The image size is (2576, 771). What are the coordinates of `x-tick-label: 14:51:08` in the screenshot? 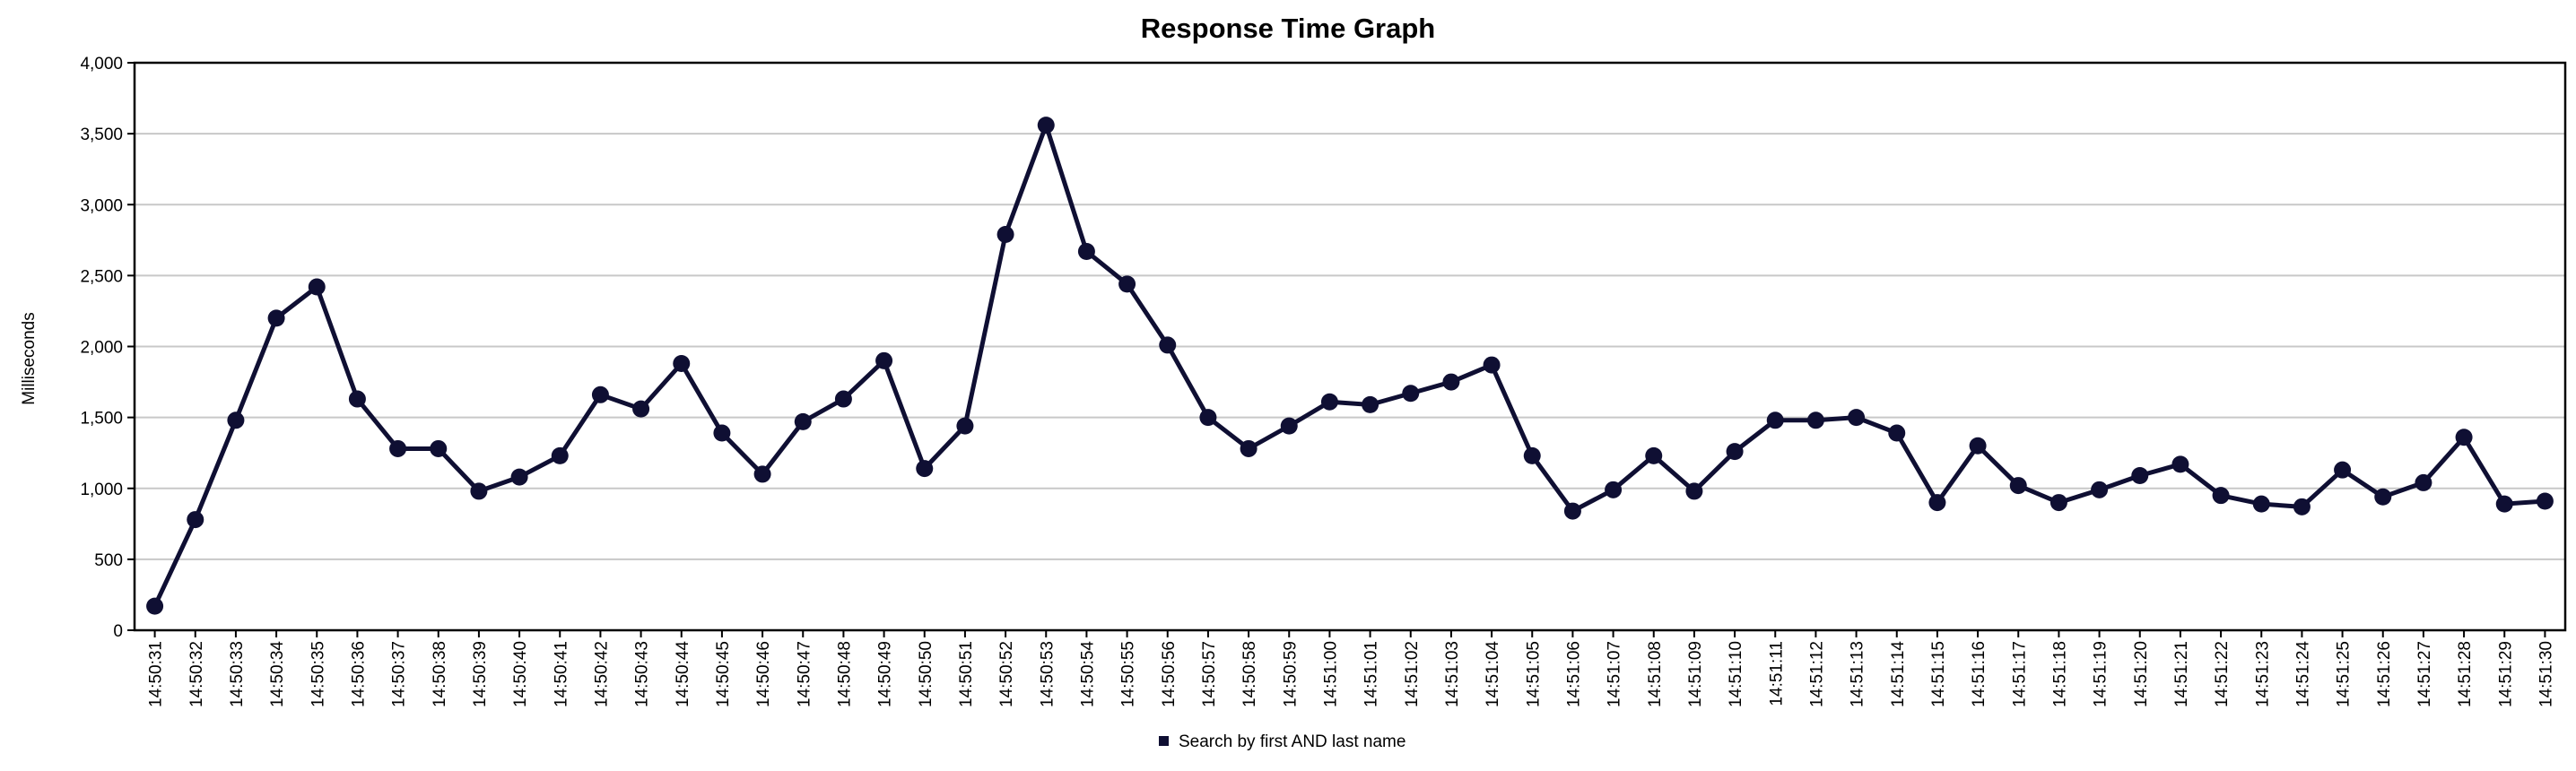 It's located at (1655, 674).